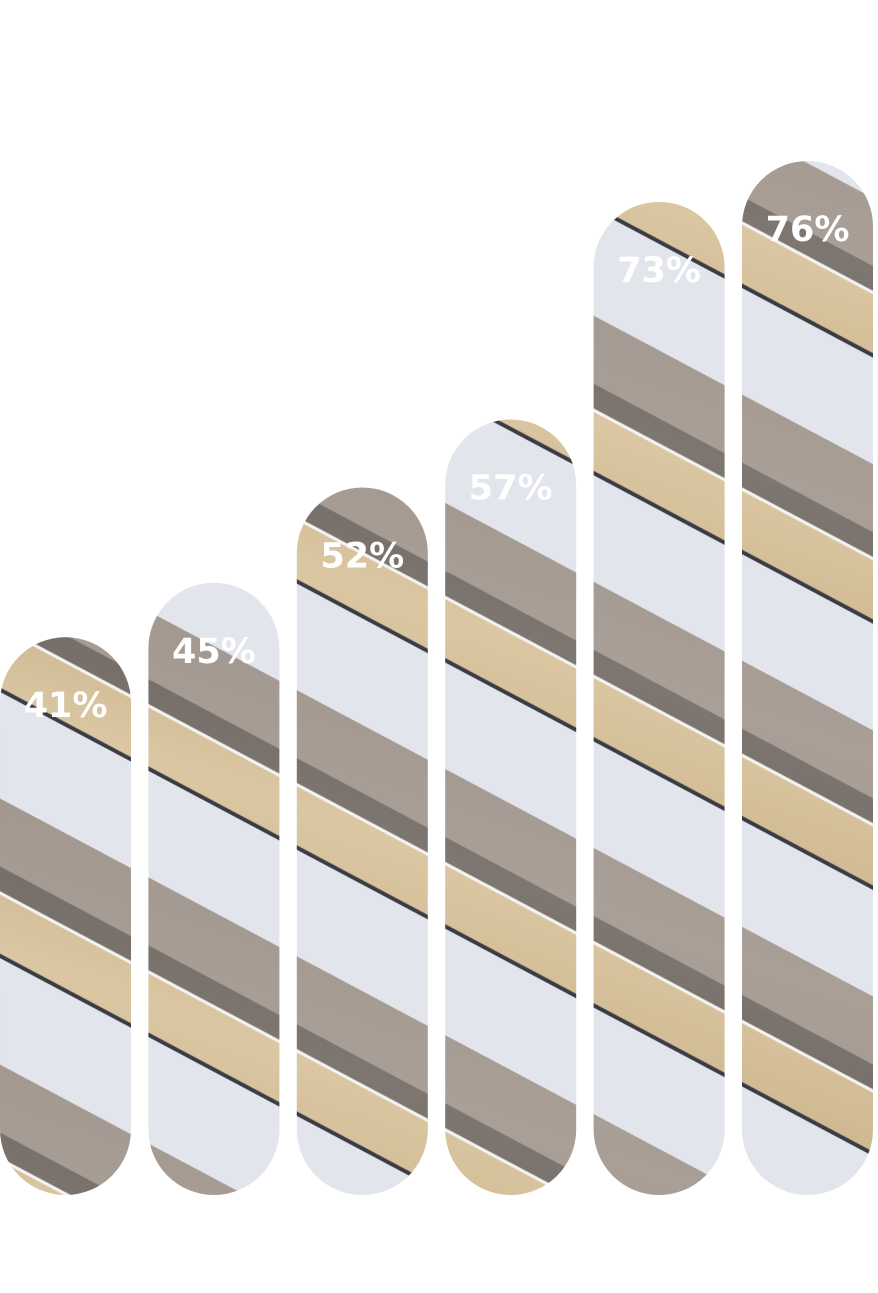 This screenshot has height=1293, width=878. Describe the element at coordinates (214, 652) in the screenshot. I see `value-label: 45%` at that location.